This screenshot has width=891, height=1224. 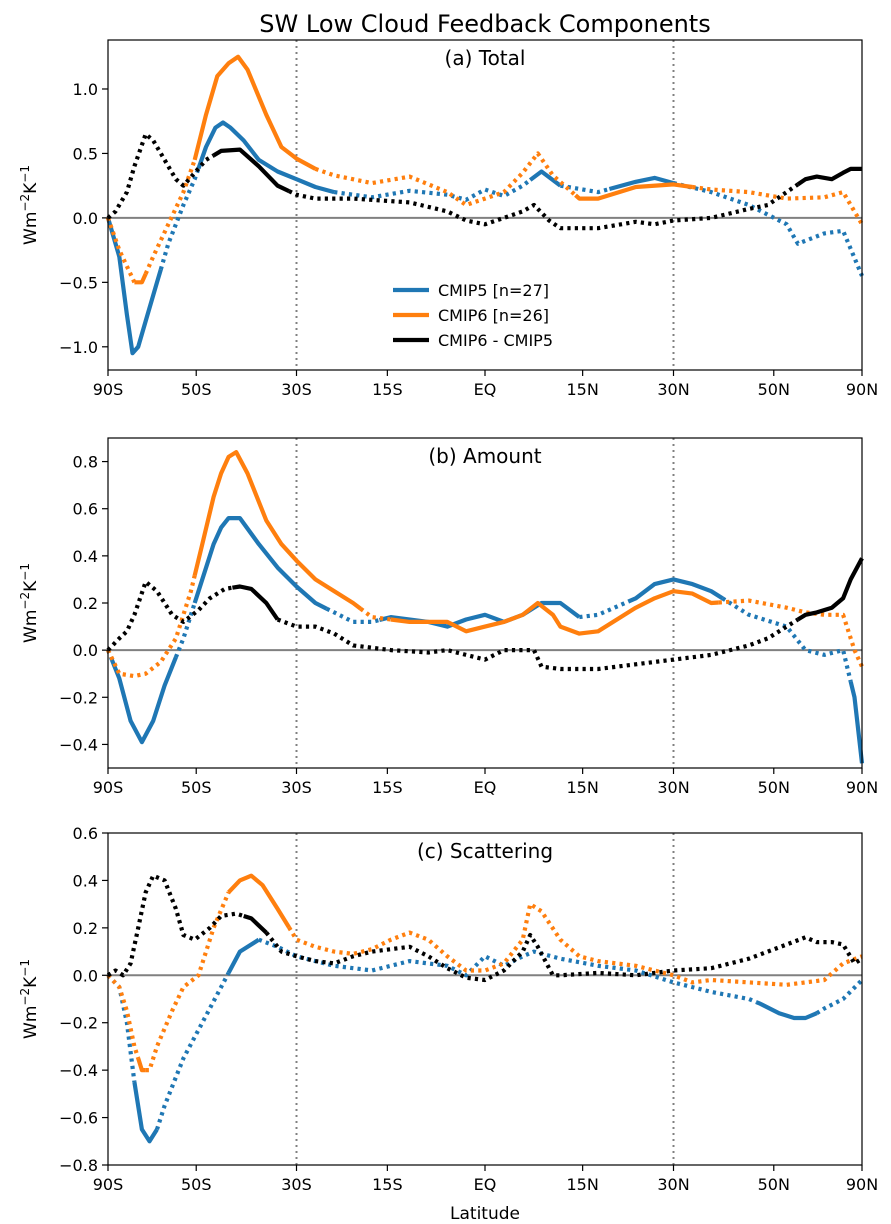 What do you see at coordinates (495, 340) in the screenshot?
I see `legend-label: CMIP6 - CMIP5` at bounding box center [495, 340].